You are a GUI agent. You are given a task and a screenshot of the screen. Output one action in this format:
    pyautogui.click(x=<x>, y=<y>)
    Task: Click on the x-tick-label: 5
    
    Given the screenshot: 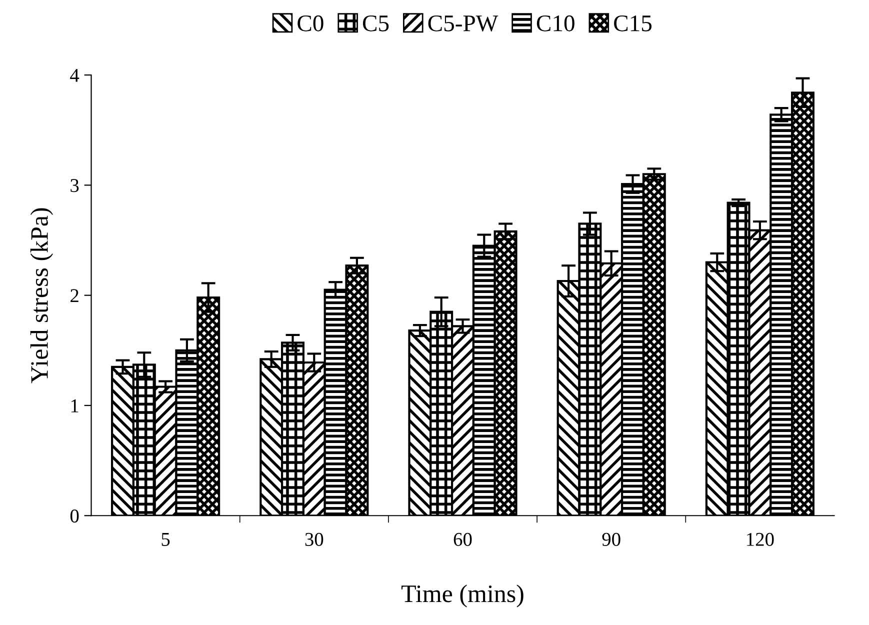 What is the action you would take?
    pyautogui.click(x=166, y=539)
    